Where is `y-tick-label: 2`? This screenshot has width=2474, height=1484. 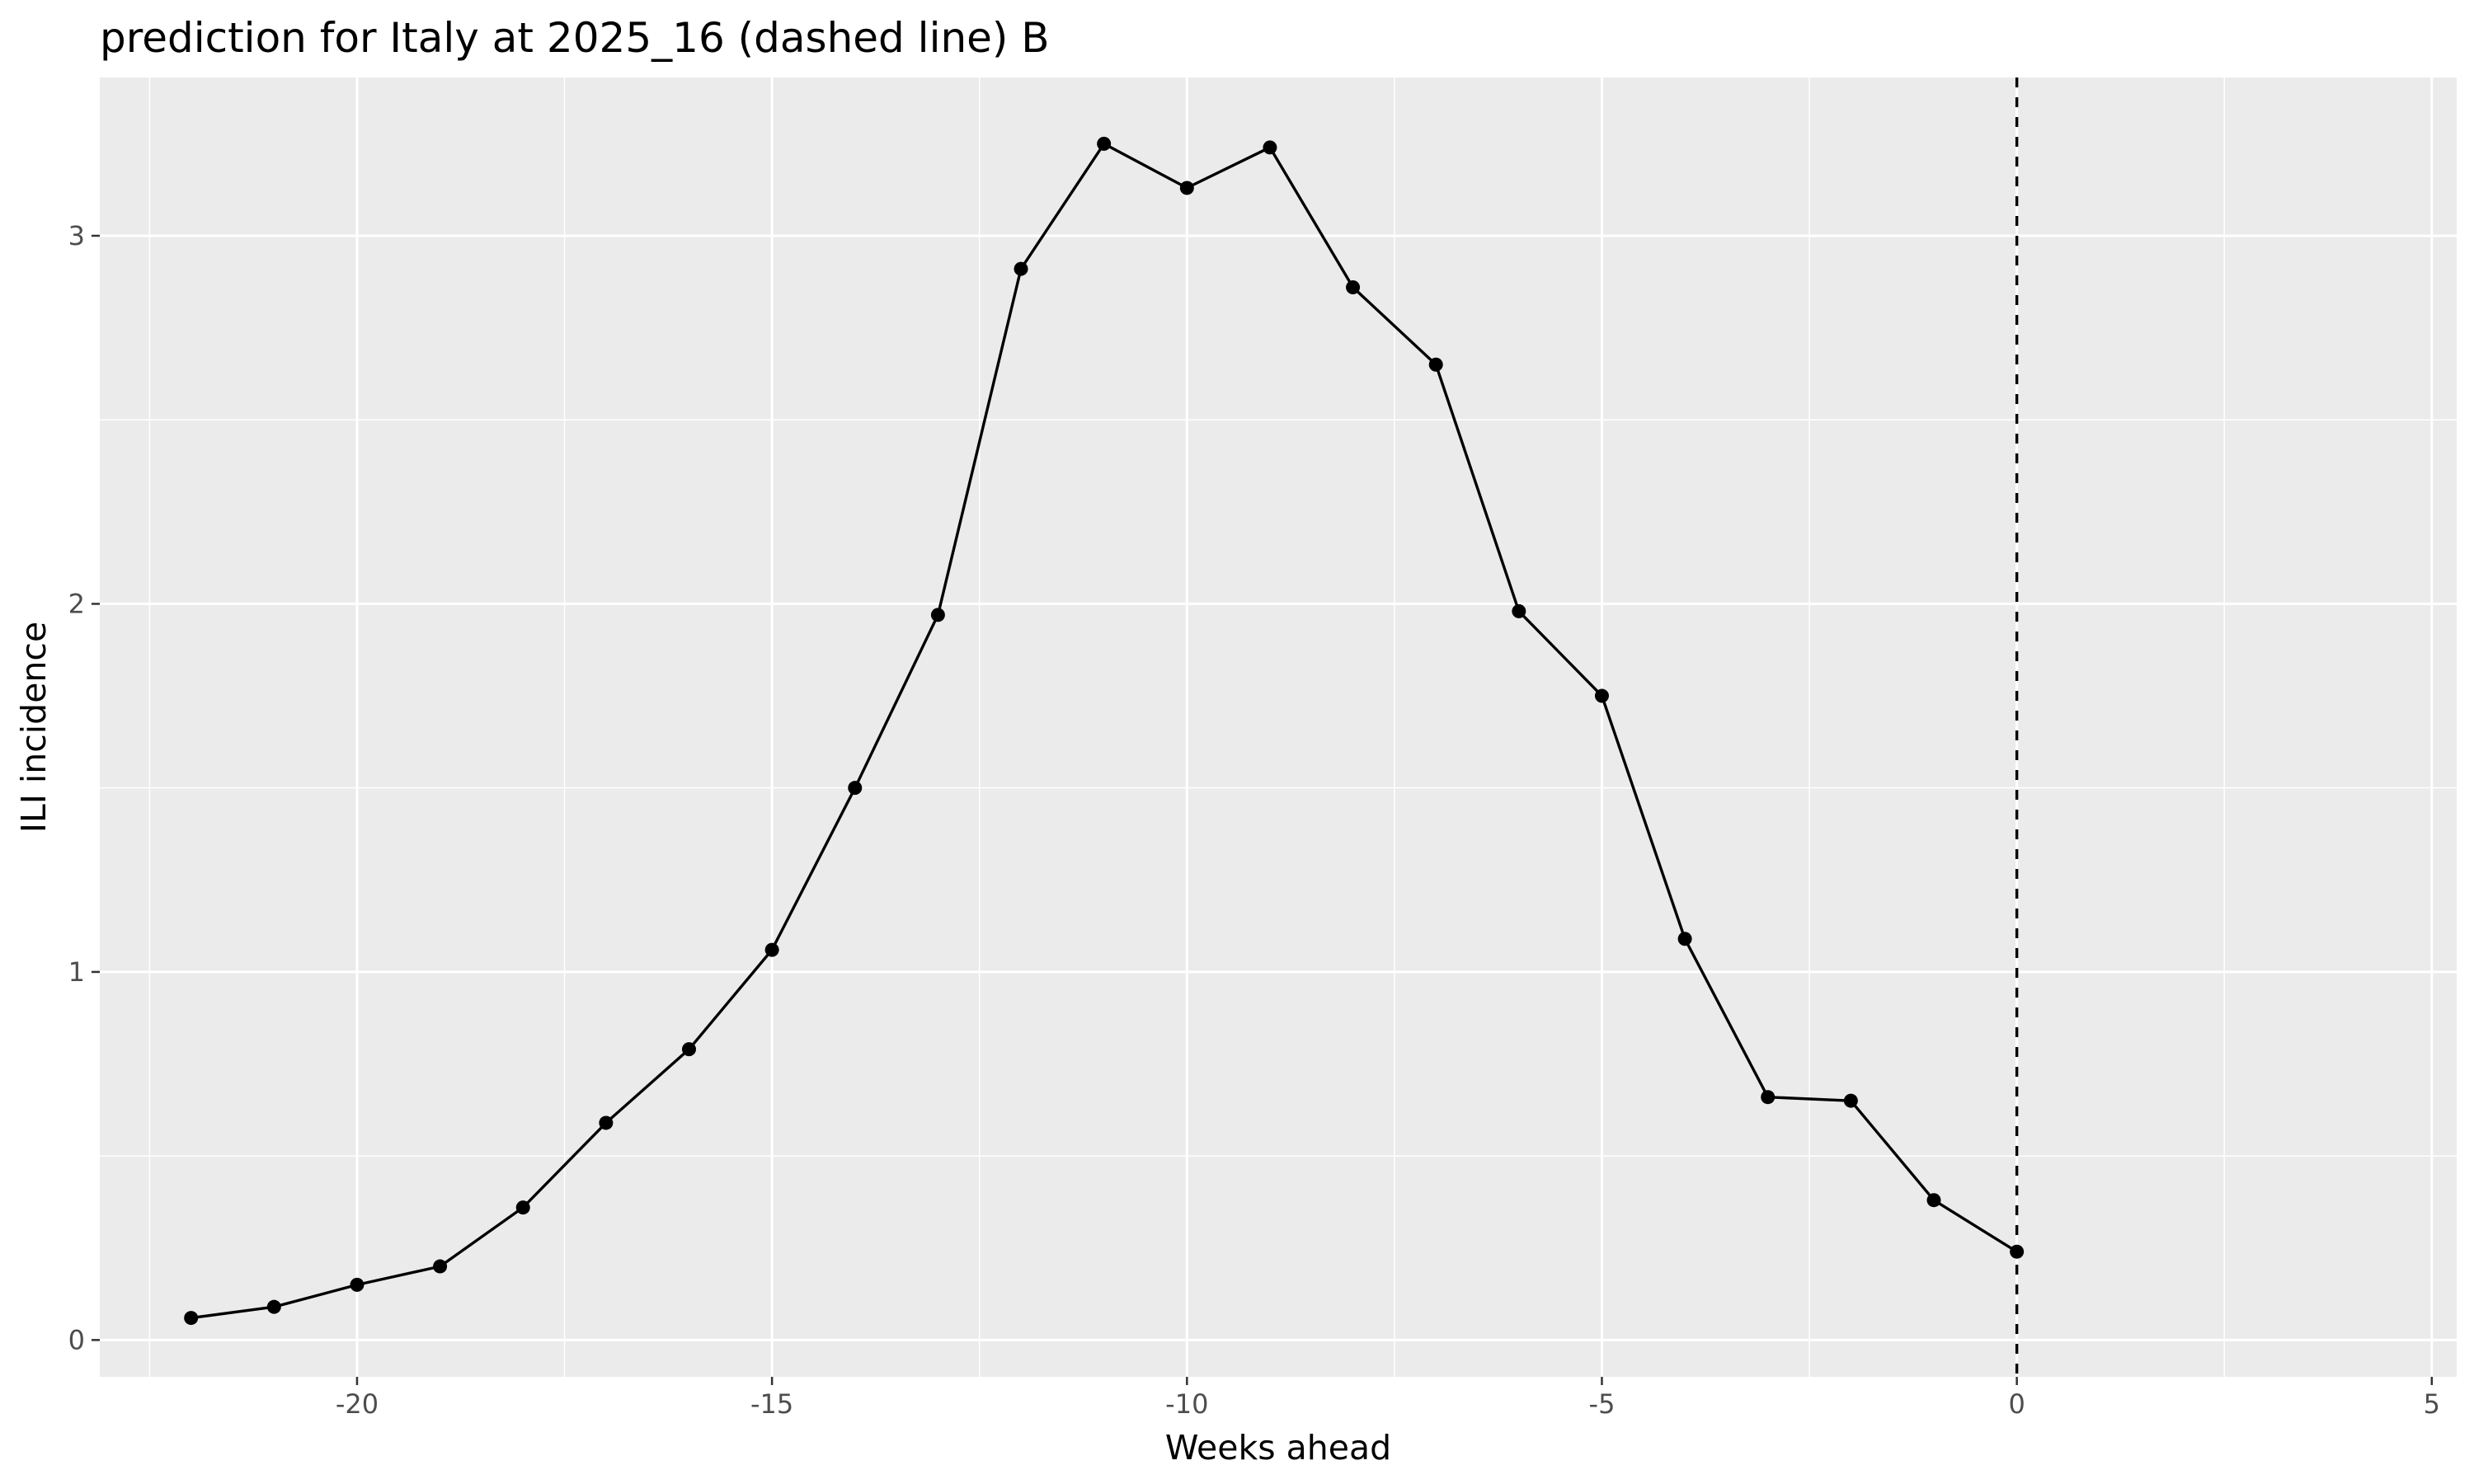
y-tick-label: 2 is located at coordinates (76, 603).